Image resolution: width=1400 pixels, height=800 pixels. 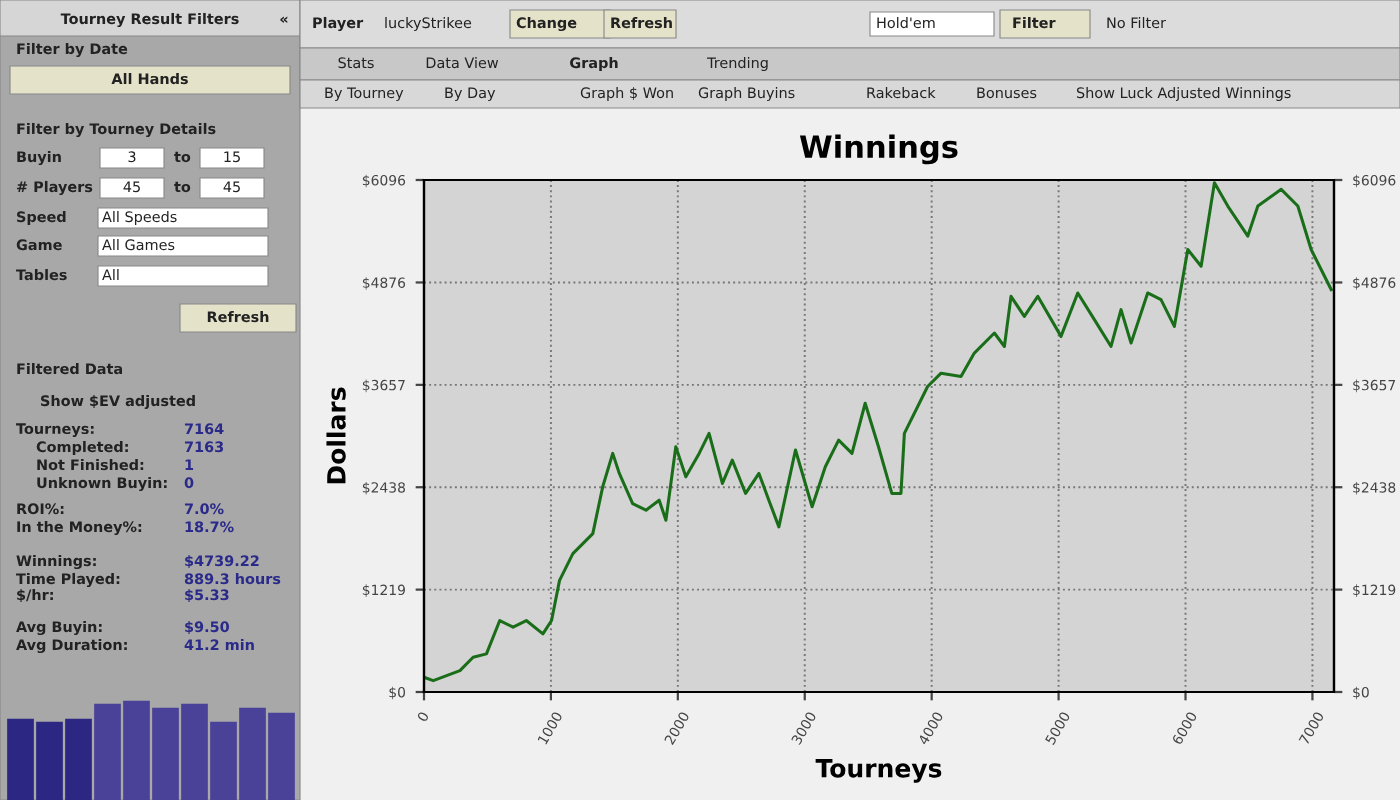 What do you see at coordinates (878, 149) in the screenshot?
I see `chart-title: Winnings` at bounding box center [878, 149].